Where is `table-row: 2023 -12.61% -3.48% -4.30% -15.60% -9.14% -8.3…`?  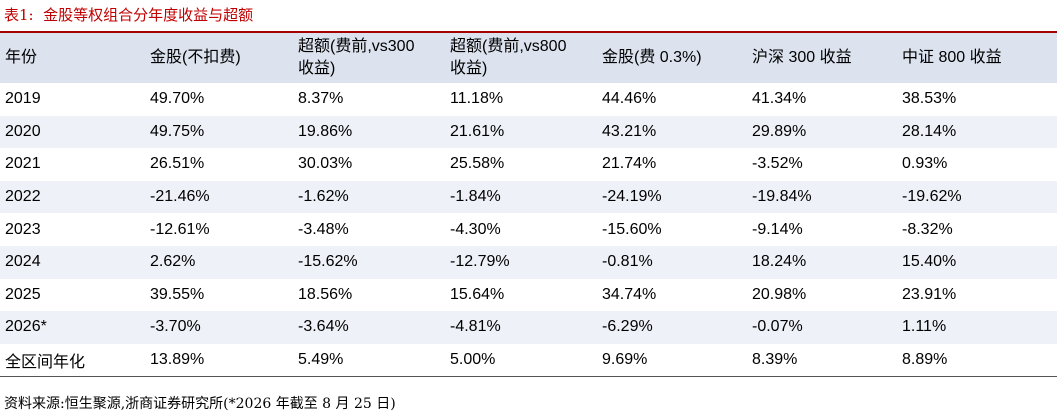
table-row: 2023 -12.61% -3.48% -4.30% -15.60% -9.14% -8.3… is located at coordinates (528, 229).